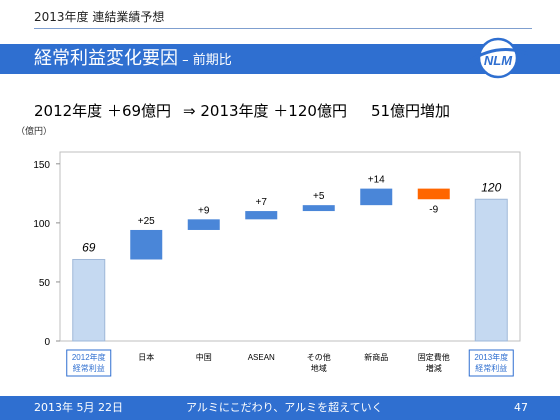 The width and height of the screenshot is (560, 420). What do you see at coordinates (262, 202) in the screenshot?
I see `bar-value-label: +7` at bounding box center [262, 202].